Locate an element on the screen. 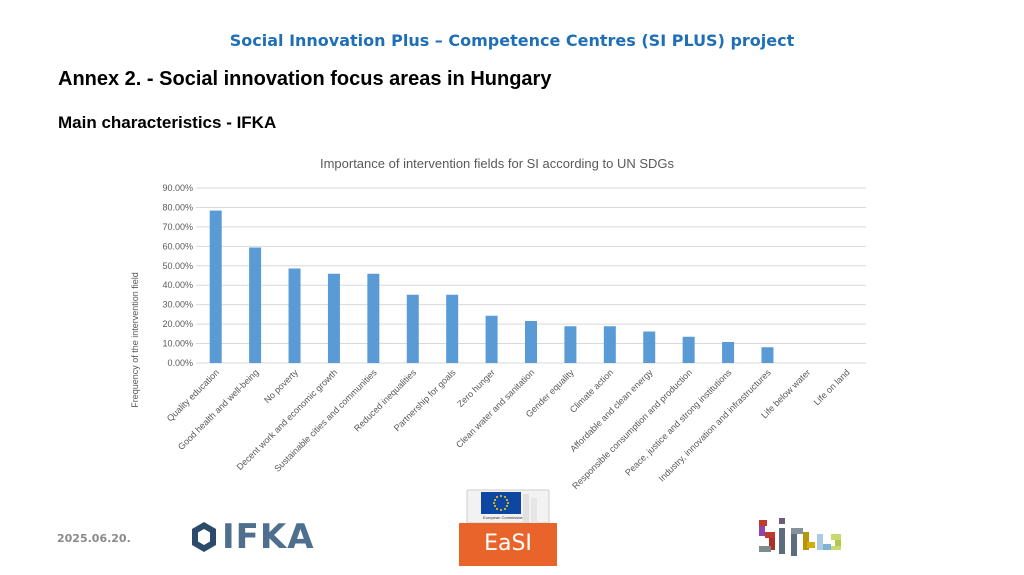 The height and width of the screenshot is (575, 1024). easi-logo: European Commission EaSI is located at coordinates (508, 526).